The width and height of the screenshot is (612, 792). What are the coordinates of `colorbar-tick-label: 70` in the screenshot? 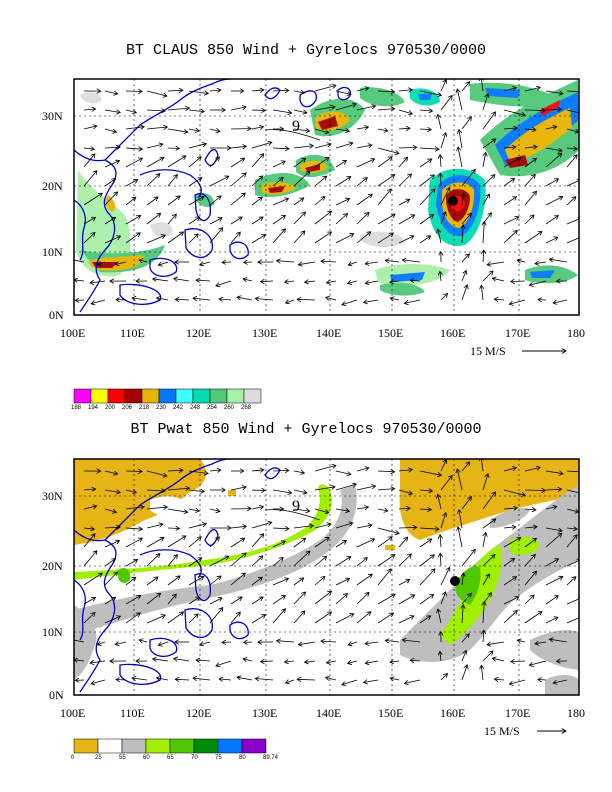 It's located at (194, 758).